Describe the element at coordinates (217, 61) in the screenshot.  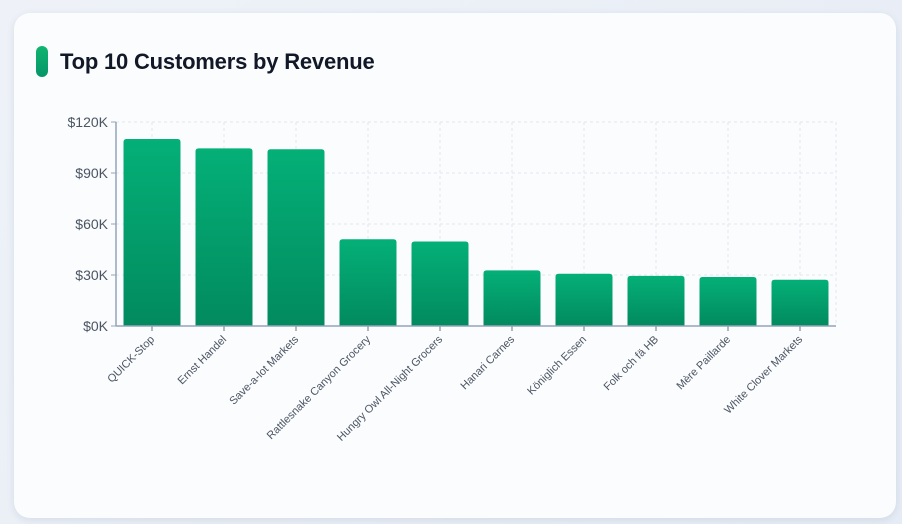
I see `chart-title: Top 10 Customers by Revenue` at that location.